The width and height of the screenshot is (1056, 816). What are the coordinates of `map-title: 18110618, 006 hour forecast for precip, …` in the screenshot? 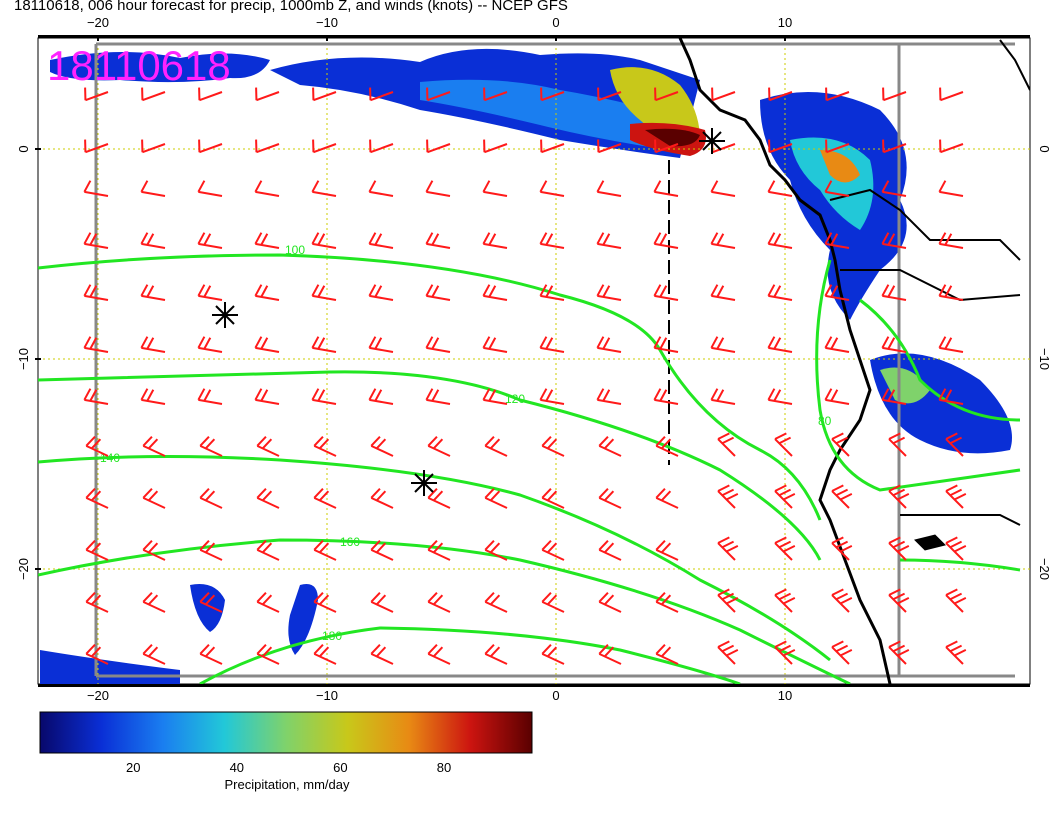 It's located at (291, 7).